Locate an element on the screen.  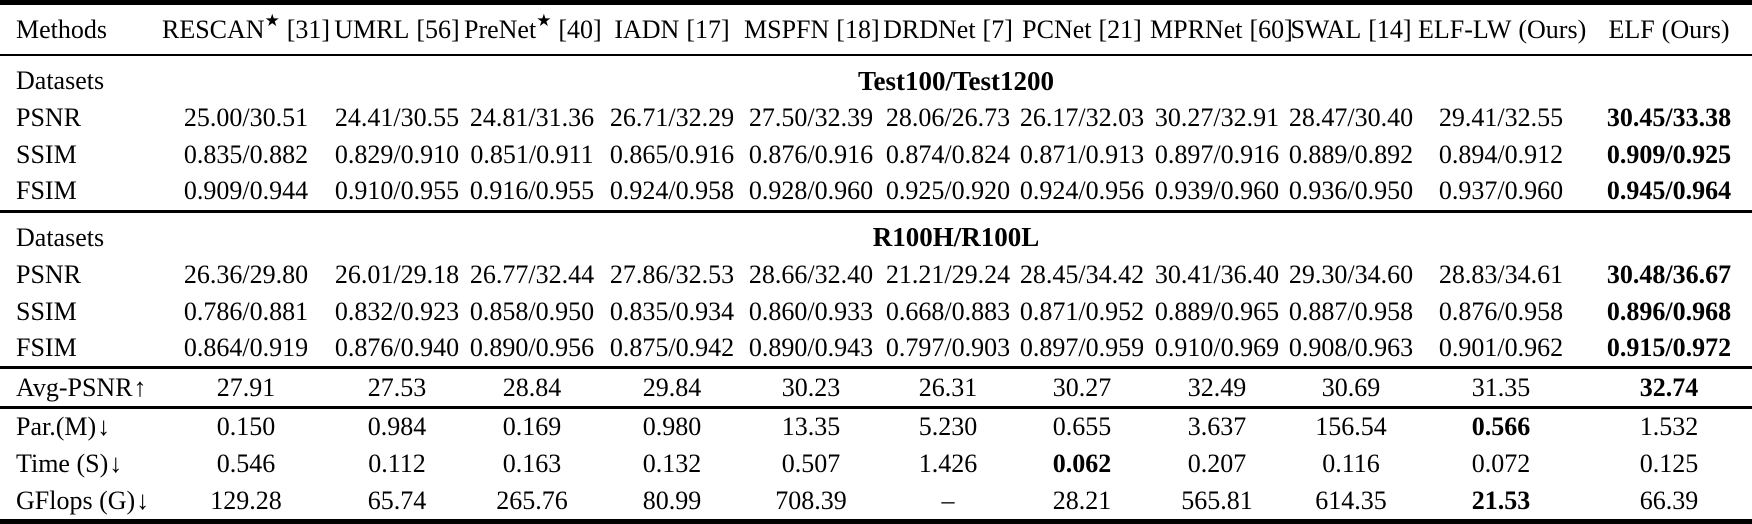
col-header-method: UMRL [56] is located at coordinates (397, 29).